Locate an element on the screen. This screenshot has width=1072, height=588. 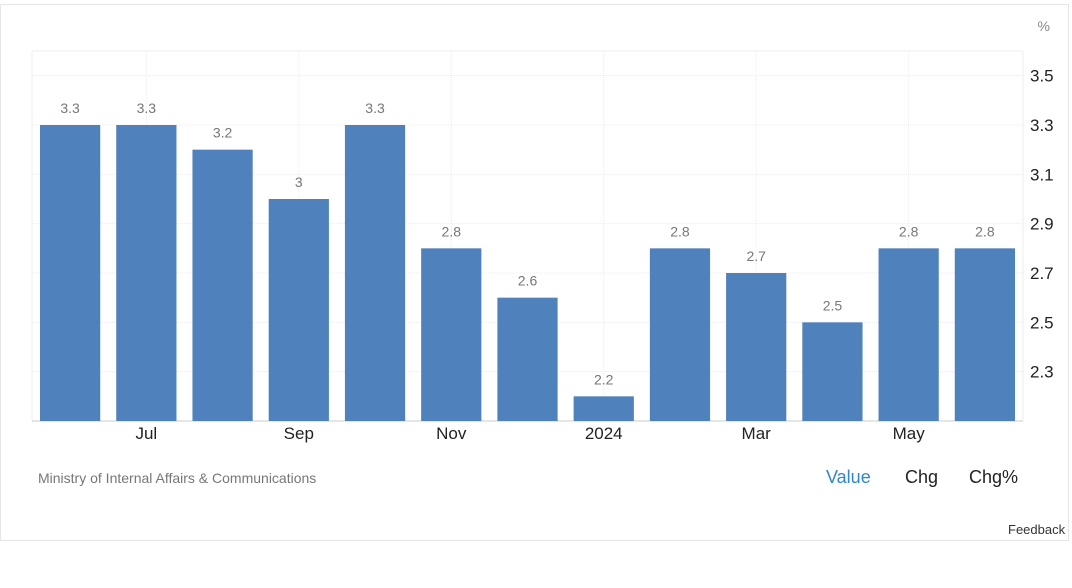
y-tick-label: 2.5 is located at coordinates (1042, 322).